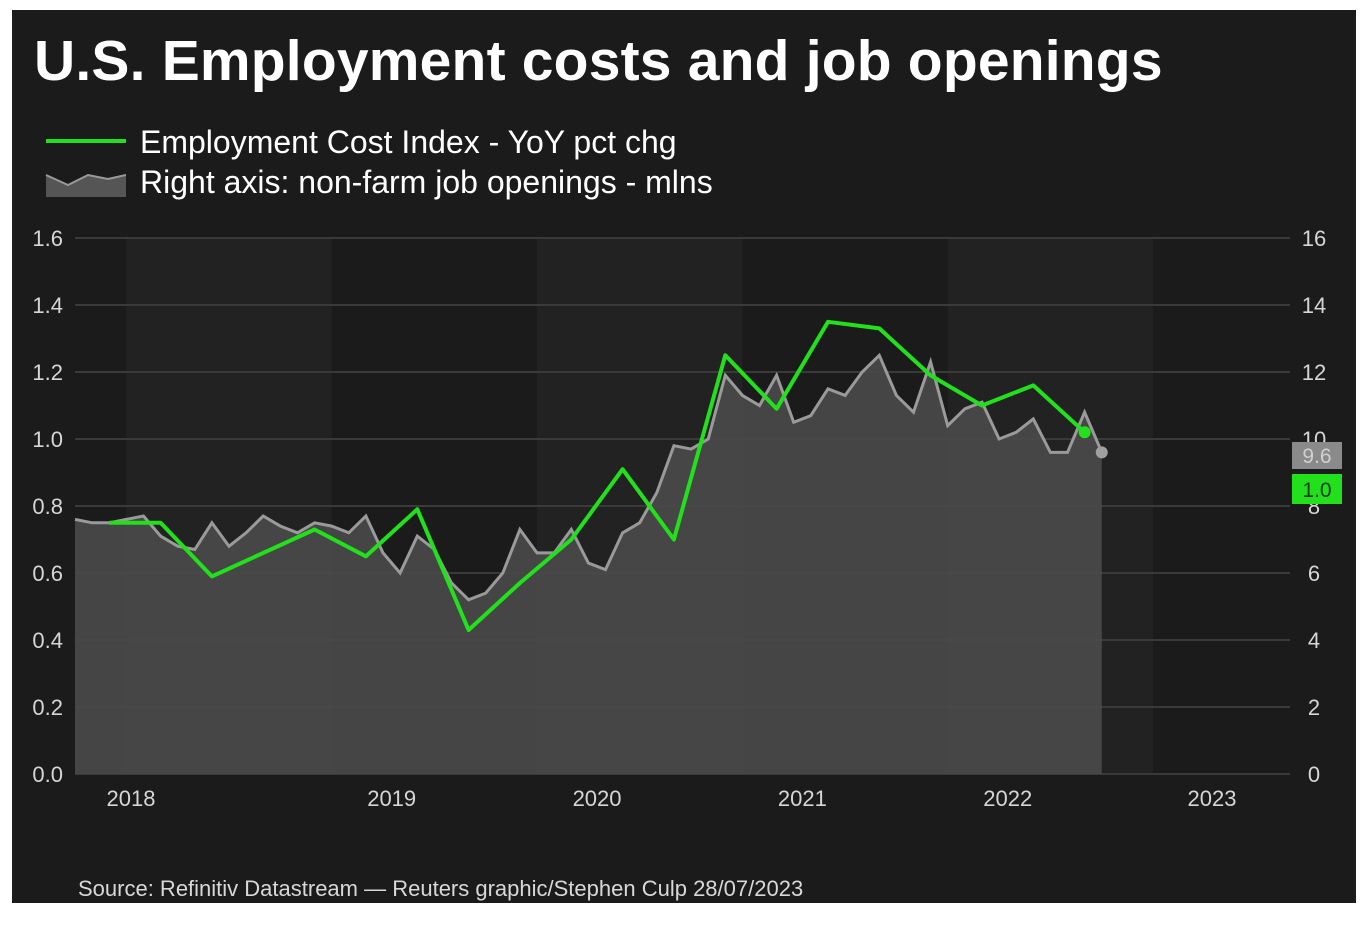 The image size is (1372, 926). Describe the element at coordinates (85, 182) in the screenshot. I see `legend-swatch-jobs` at that location.